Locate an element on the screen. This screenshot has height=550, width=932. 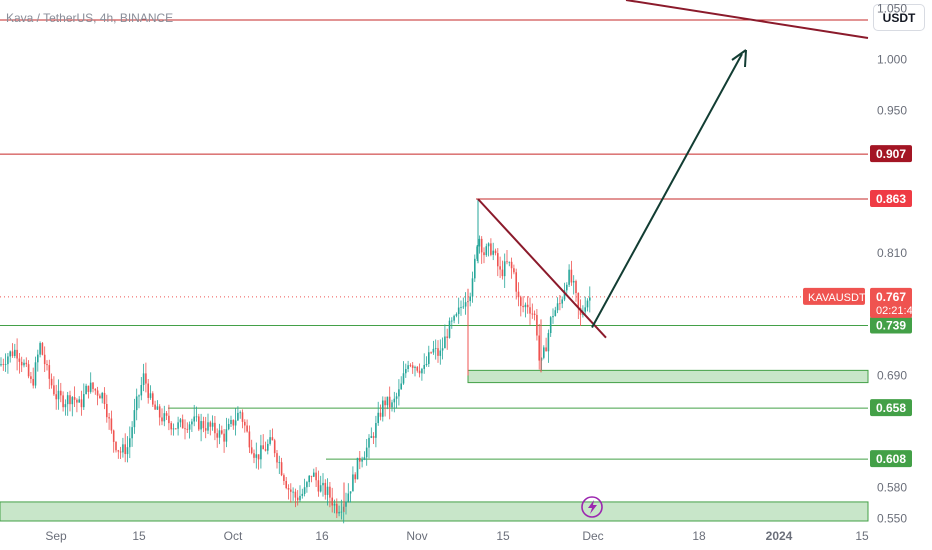
breakout-arrow is located at coordinates (667, 191).